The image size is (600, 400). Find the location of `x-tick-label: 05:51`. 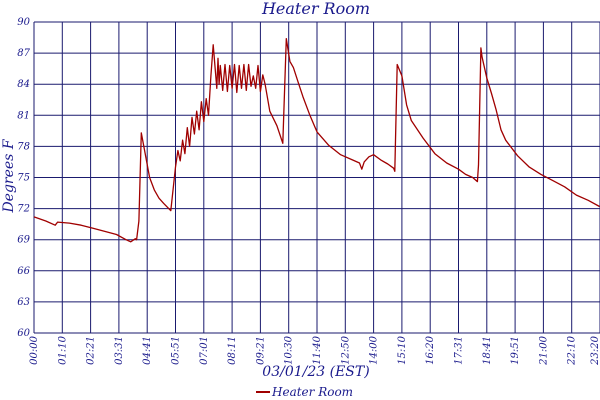

x-tick-label: 05:51 is located at coordinates (176, 350).